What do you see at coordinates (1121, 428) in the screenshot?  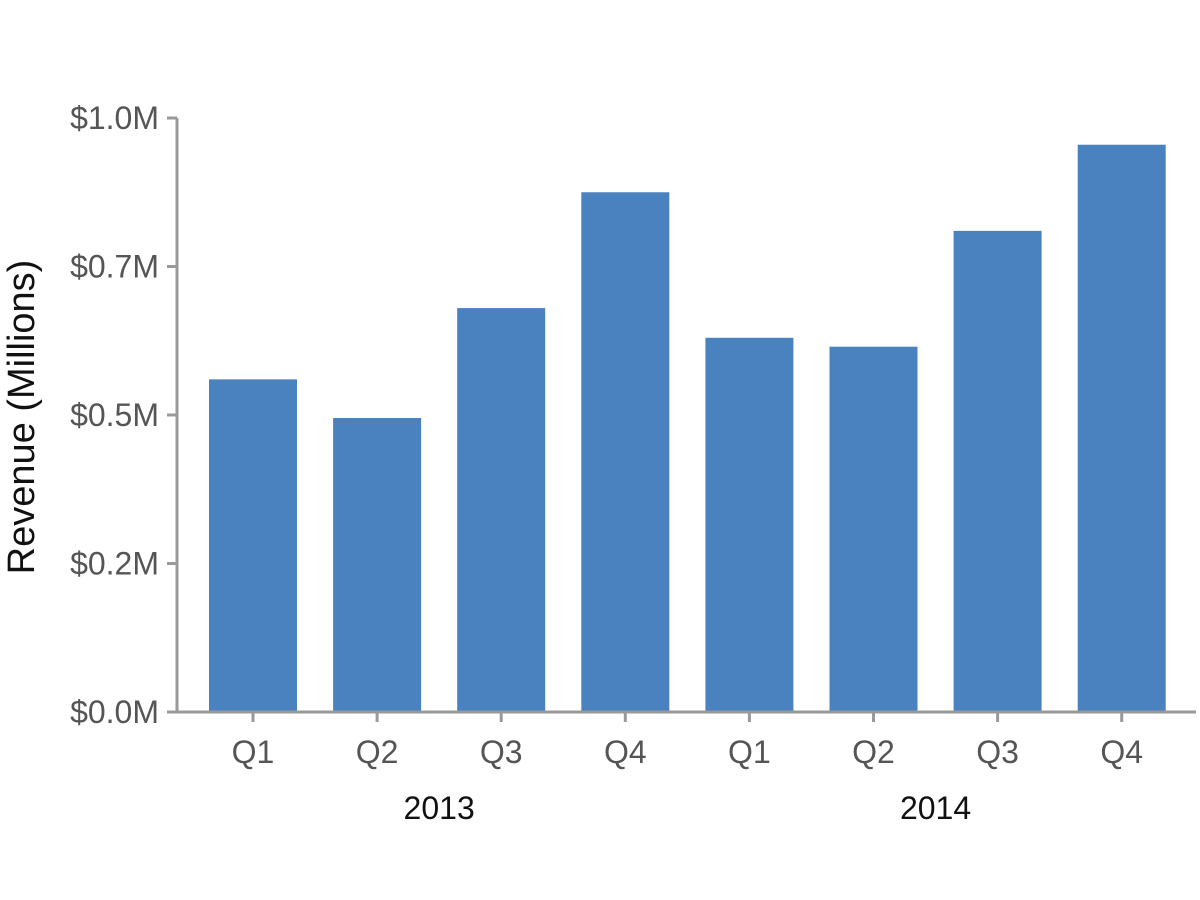 I see `bar-2014-q4` at bounding box center [1121, 428].